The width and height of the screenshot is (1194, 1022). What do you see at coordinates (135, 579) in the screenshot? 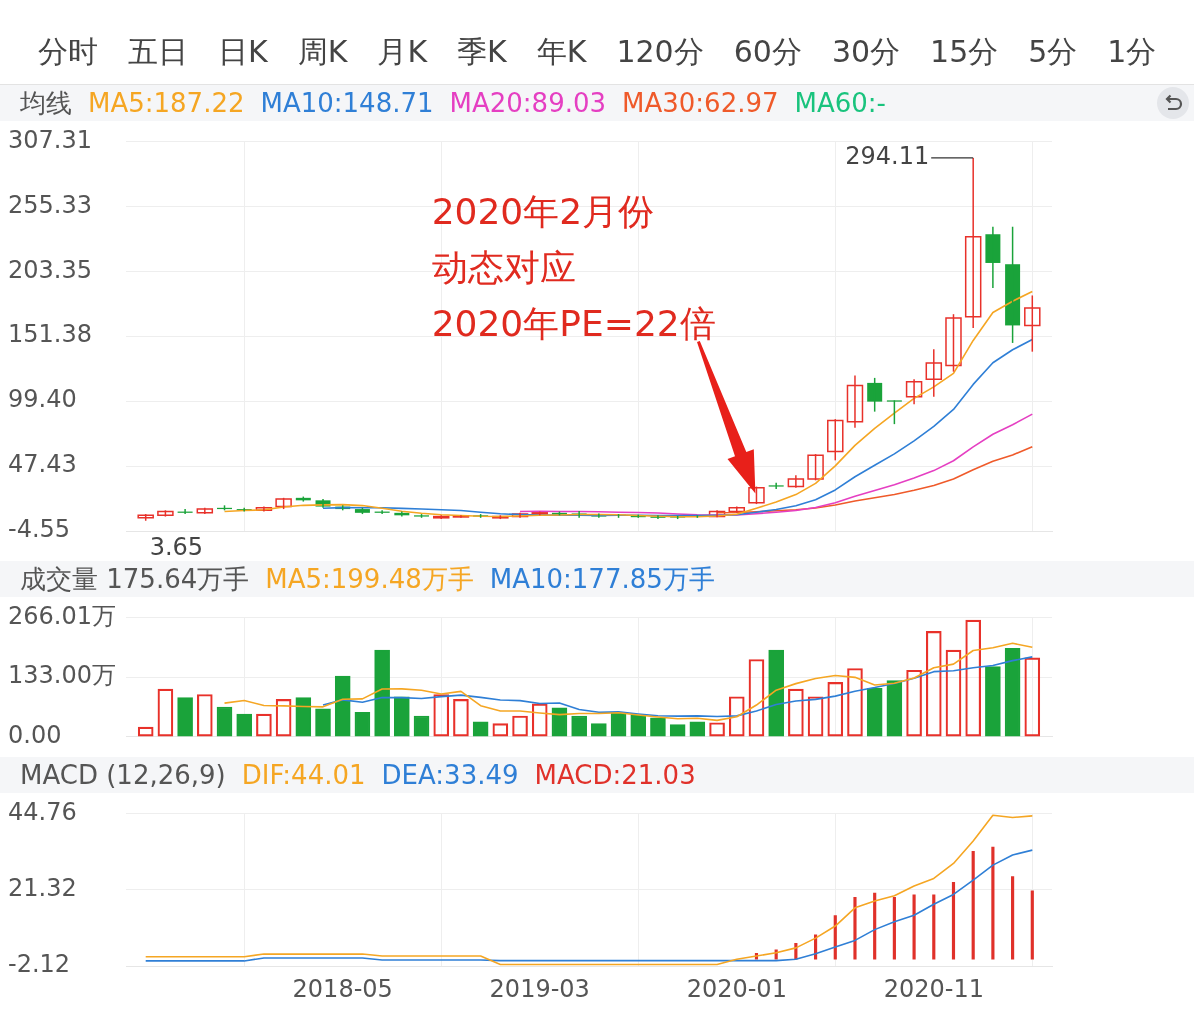
I see `legend-title: 成交量 175.64万手` at bounding box center [135, 579].